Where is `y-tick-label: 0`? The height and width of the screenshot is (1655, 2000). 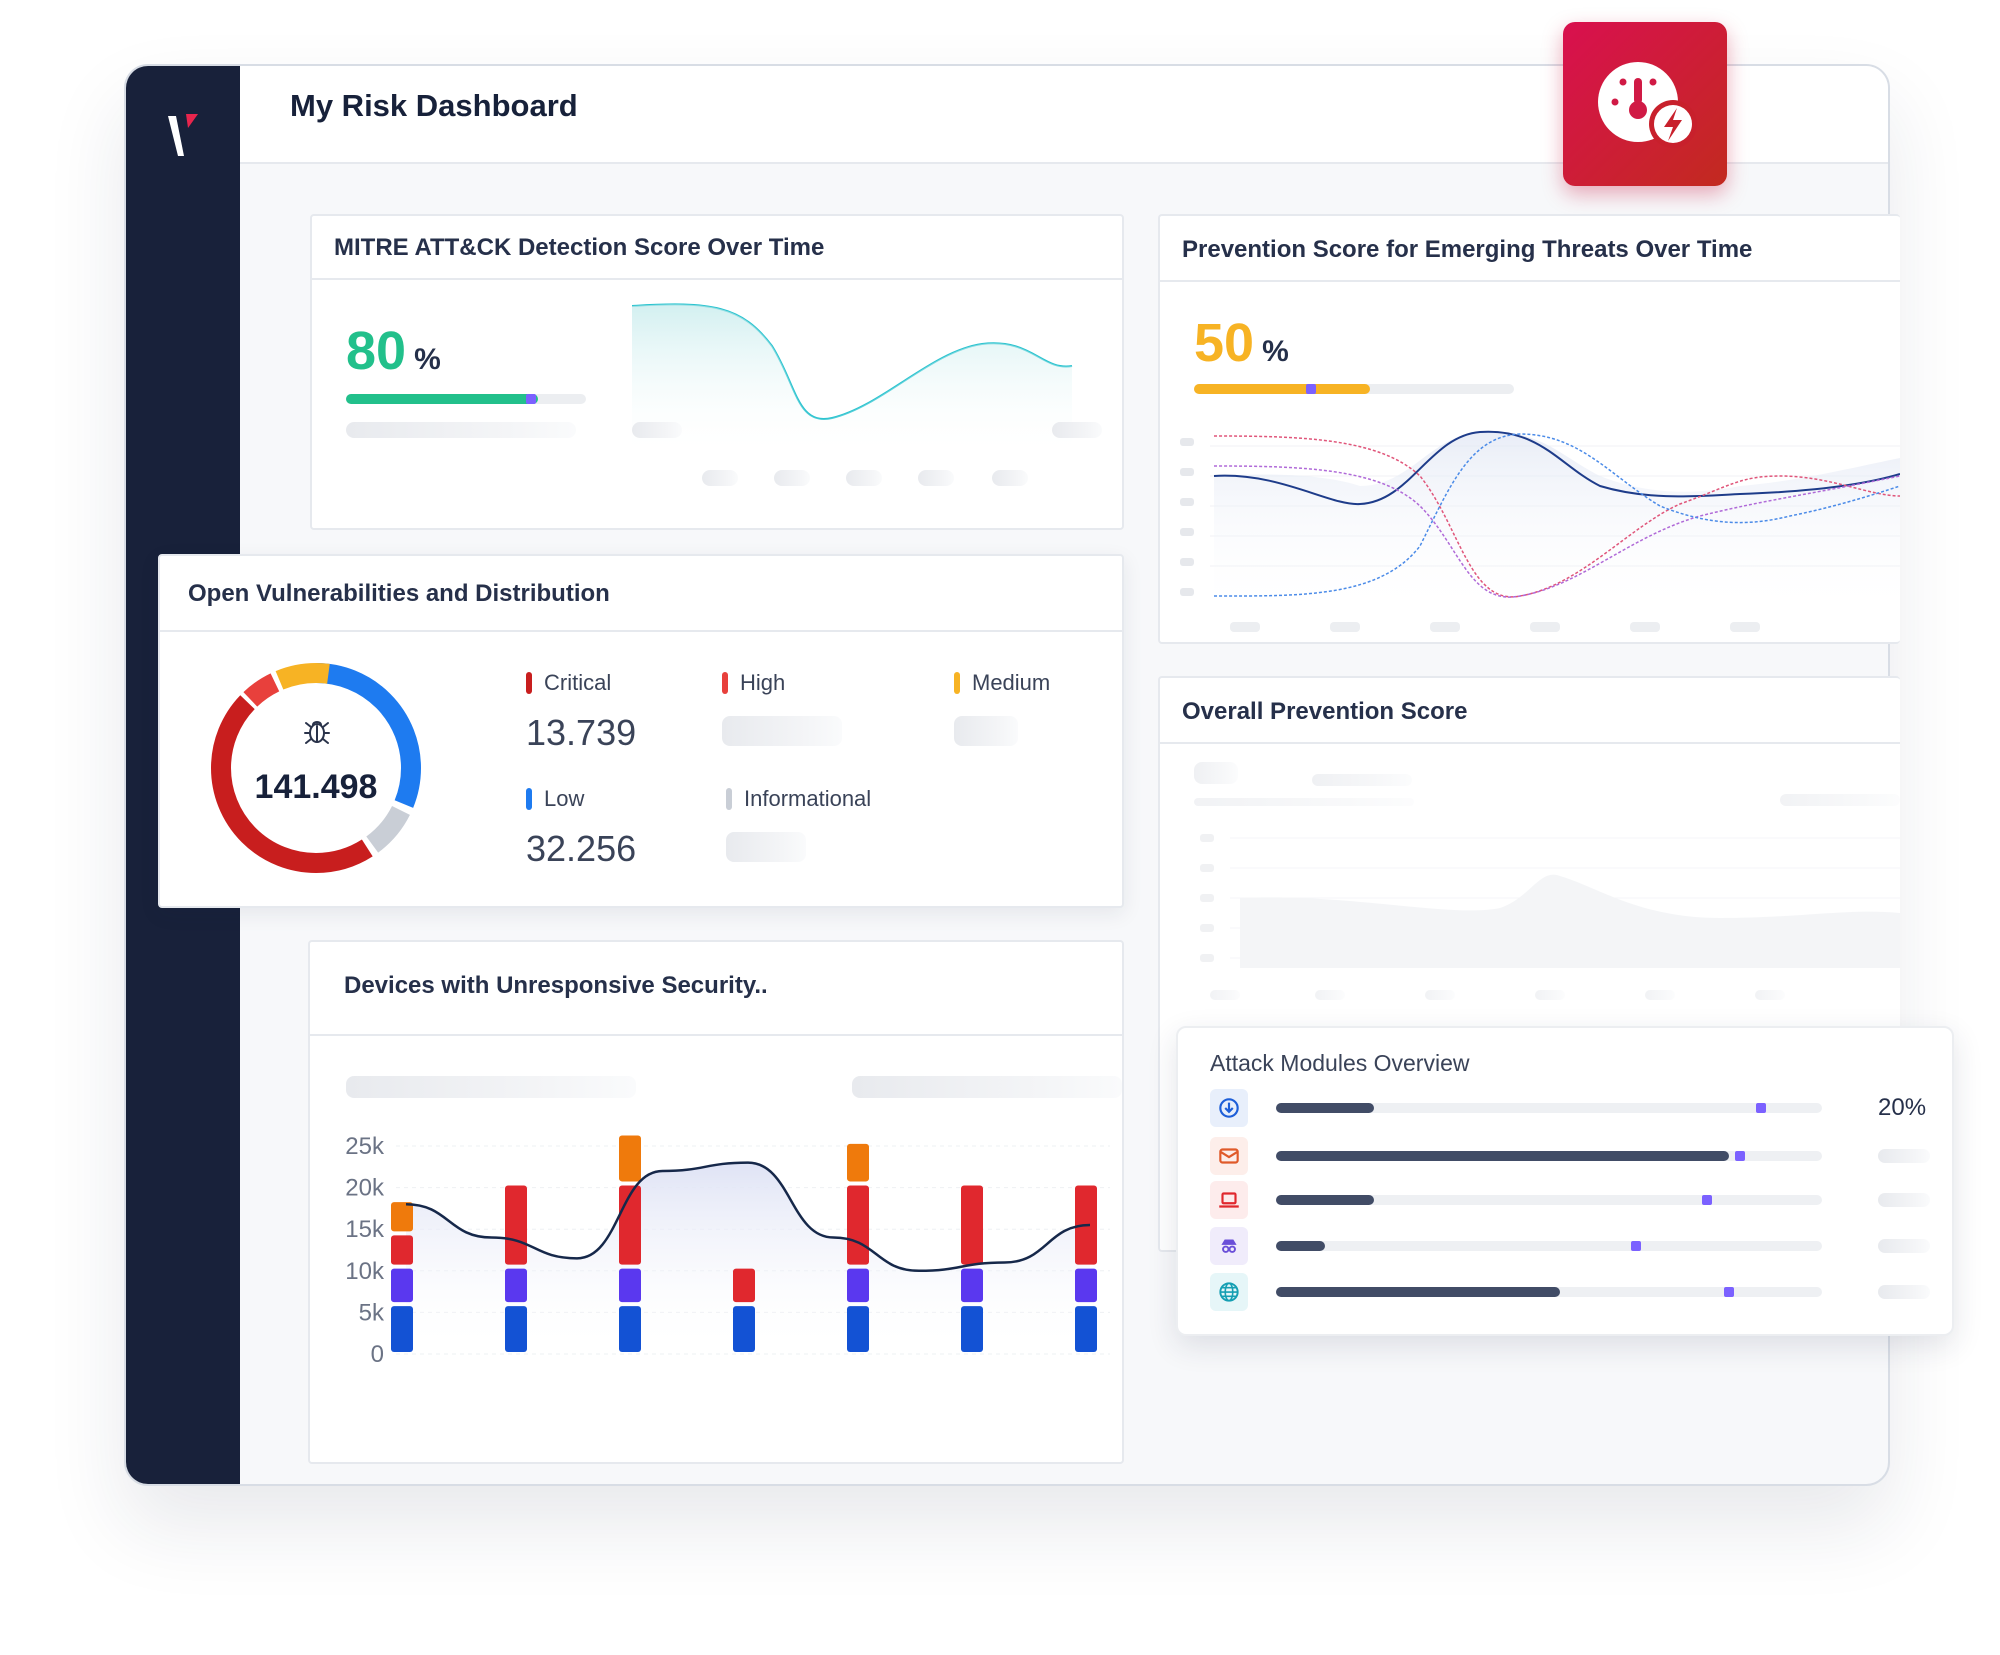
y-tick-label: 0 is located at coordinates (377, 1354).